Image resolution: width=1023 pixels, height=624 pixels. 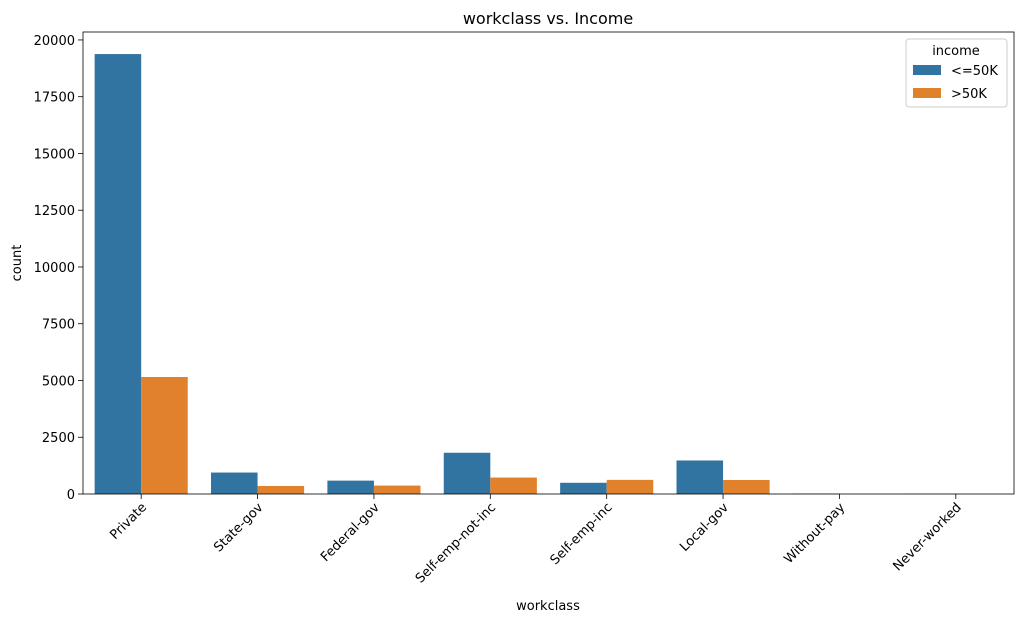 What do you see at coordinates (17, 263) in the screenshot?
I see `y-axis-label: count` at bounding box center [17, 263].